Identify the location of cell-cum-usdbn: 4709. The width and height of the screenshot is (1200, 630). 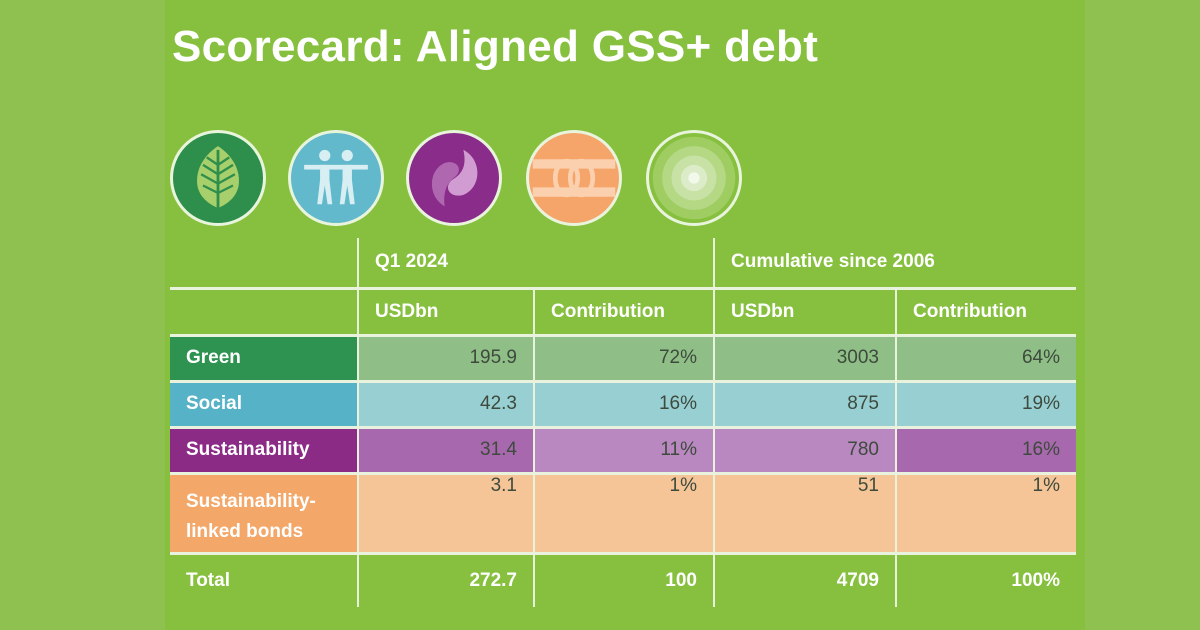
(804, 580).